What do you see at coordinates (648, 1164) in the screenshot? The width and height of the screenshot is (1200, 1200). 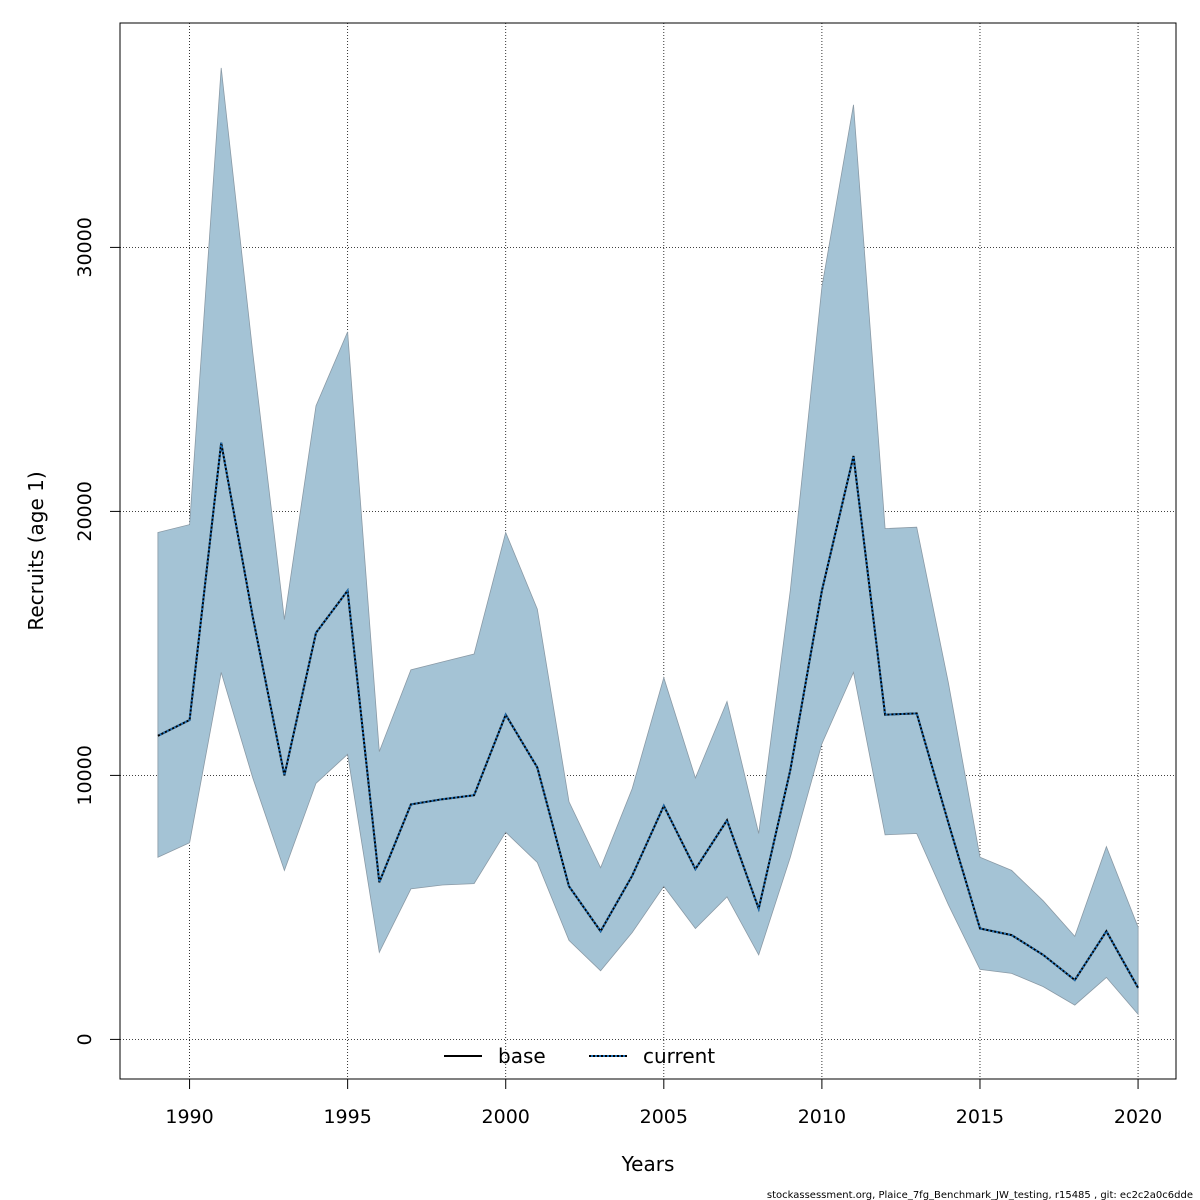 I see `x-axis-title: Years` at bounding box center [648, 1164].